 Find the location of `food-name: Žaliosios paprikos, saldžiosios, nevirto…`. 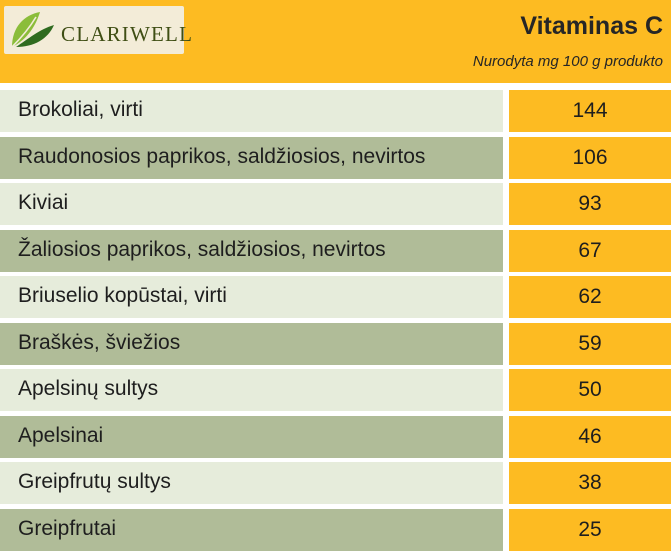

food-name: Žaliosios paprikos, saldžiosios, nevirto… is located at coordinates (202, 249).